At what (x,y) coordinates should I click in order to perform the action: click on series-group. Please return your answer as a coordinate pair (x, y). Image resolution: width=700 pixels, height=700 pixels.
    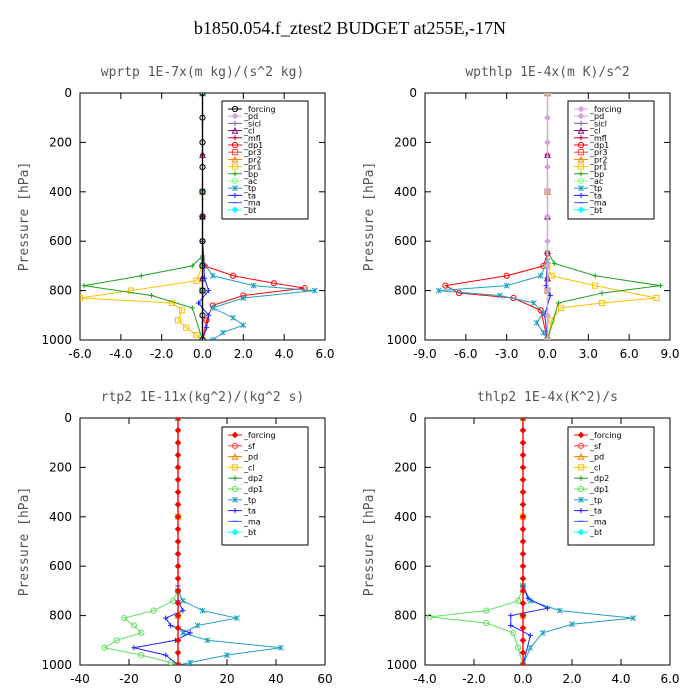
    Looking at the image, I should click on (192, 541).